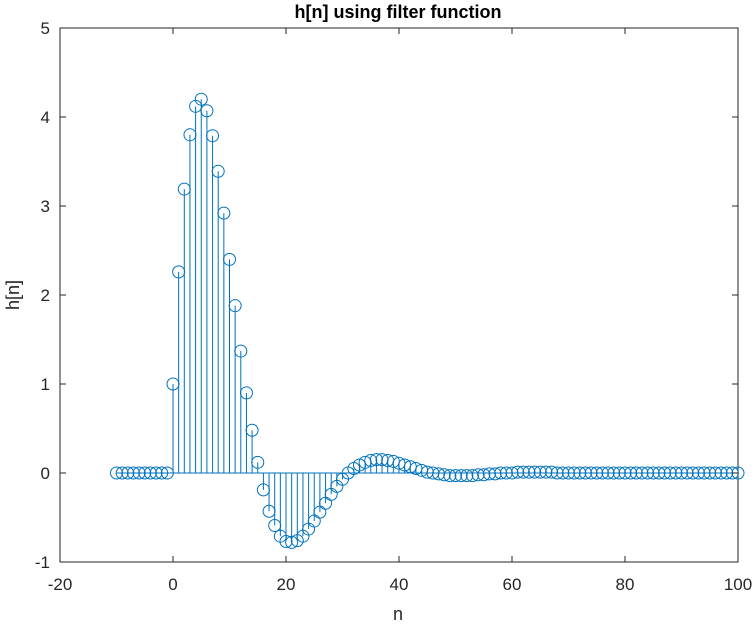  Describe the element at coordinates (60, 584) in the screenshot. I see `x-tick-label: -20` at that location.